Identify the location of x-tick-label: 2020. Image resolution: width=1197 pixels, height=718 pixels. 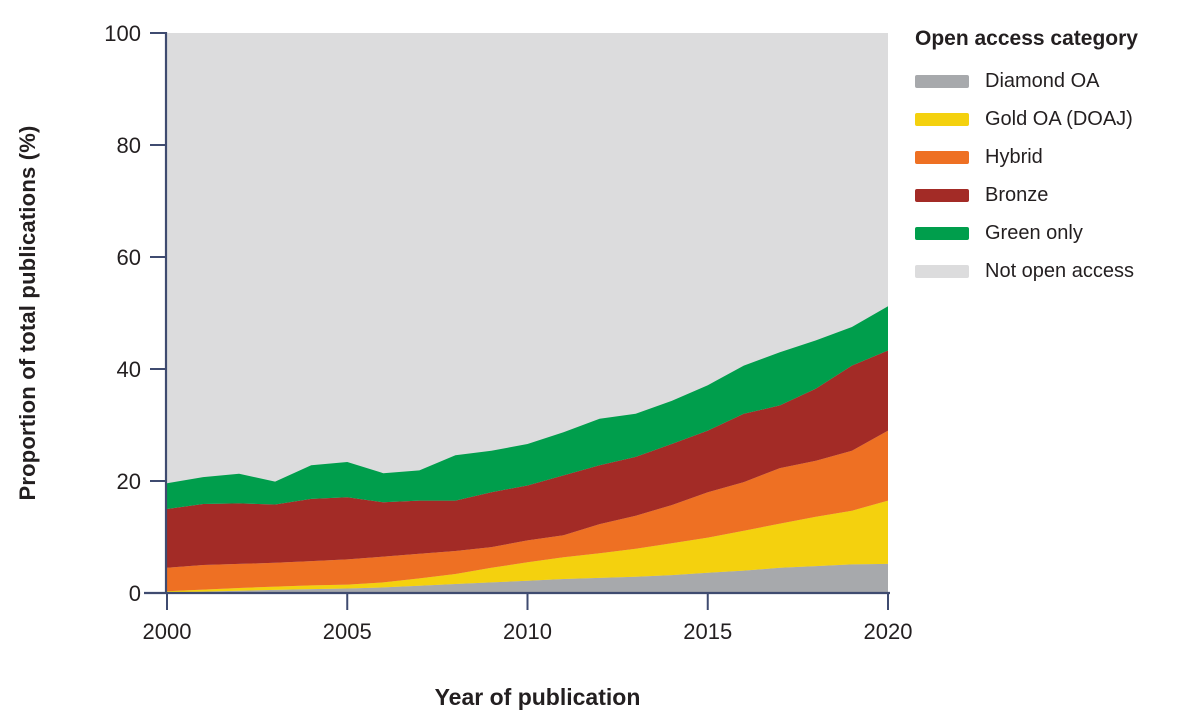
(888, 631).